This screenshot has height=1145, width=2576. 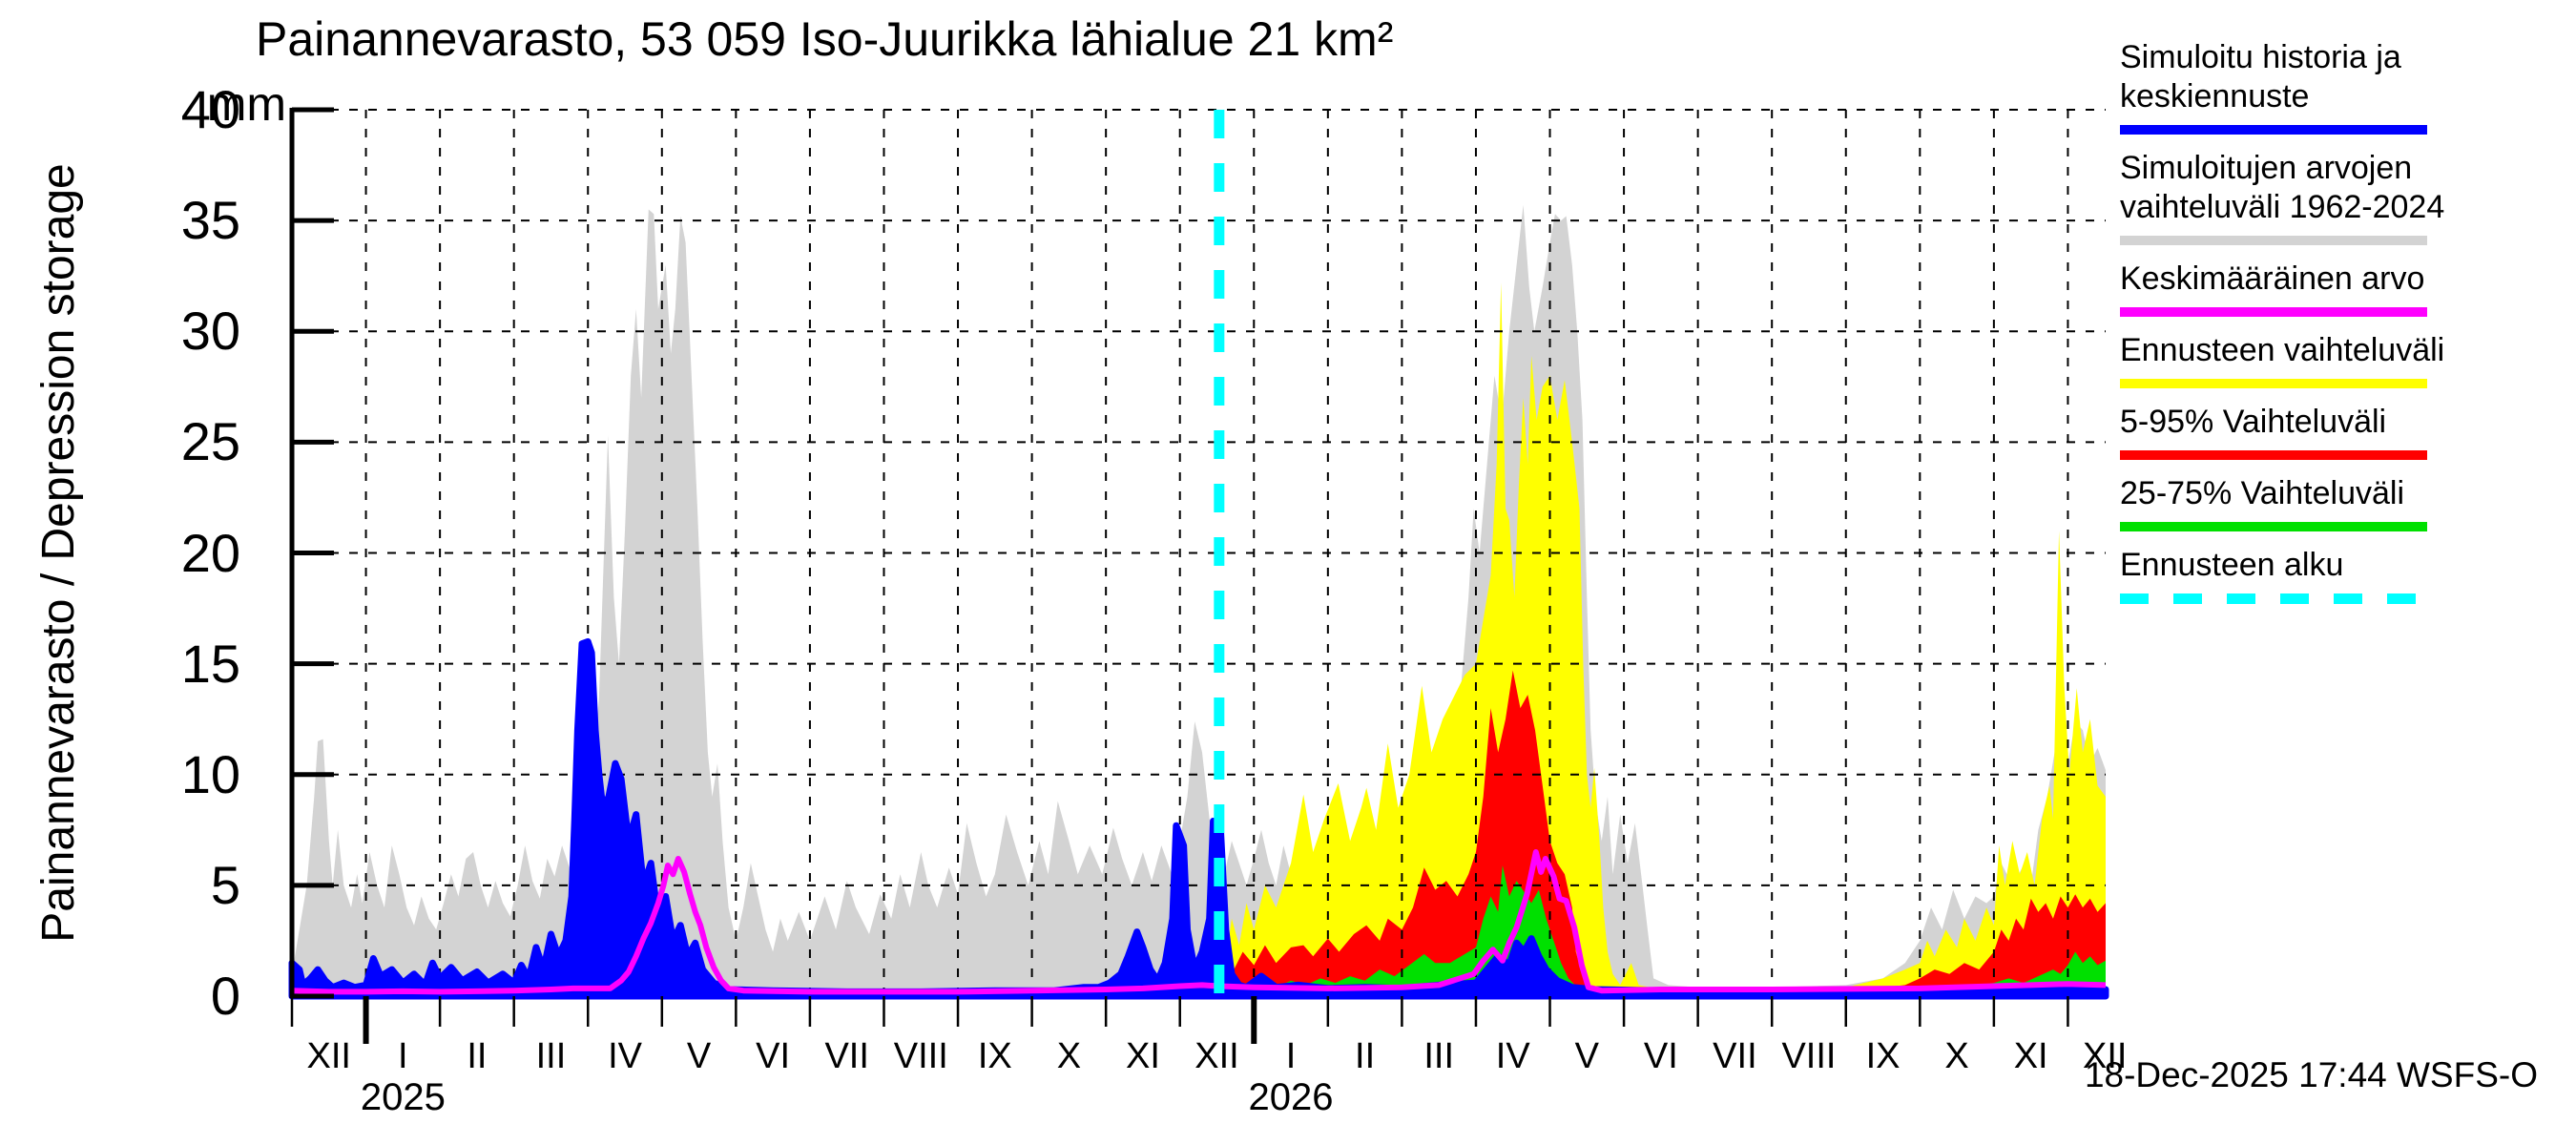 I want to click on y-axis-tick-label: 10, so click(x=210, y=773).